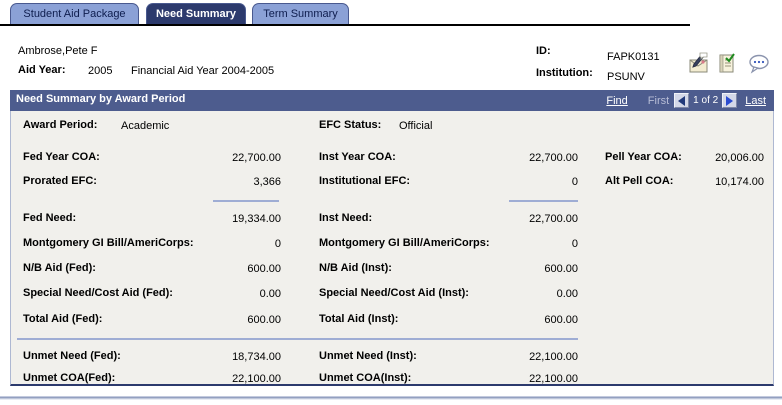 The image size is (782, 405). What do you see at coordinates (203, 71) in the screenshot?
I see `aid-year-description: Financial Aid Year 2004-2005` at bounding box center [203, 71].